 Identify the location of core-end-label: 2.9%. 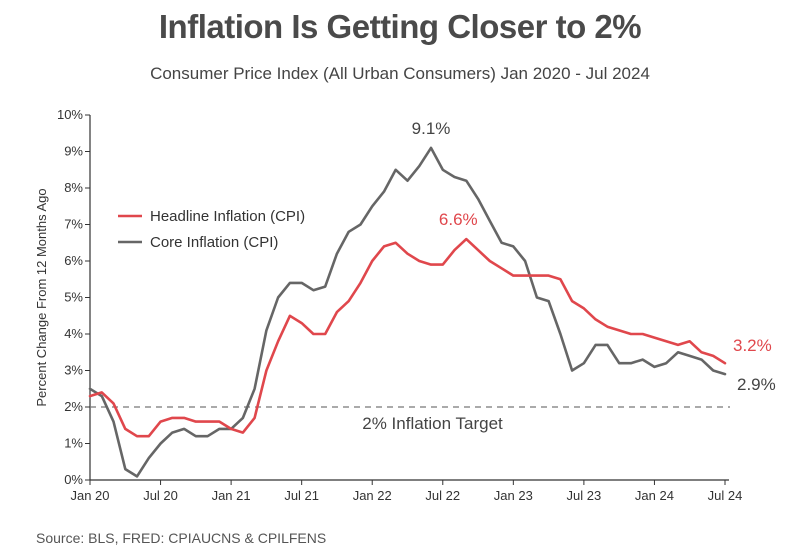
(756, 384).